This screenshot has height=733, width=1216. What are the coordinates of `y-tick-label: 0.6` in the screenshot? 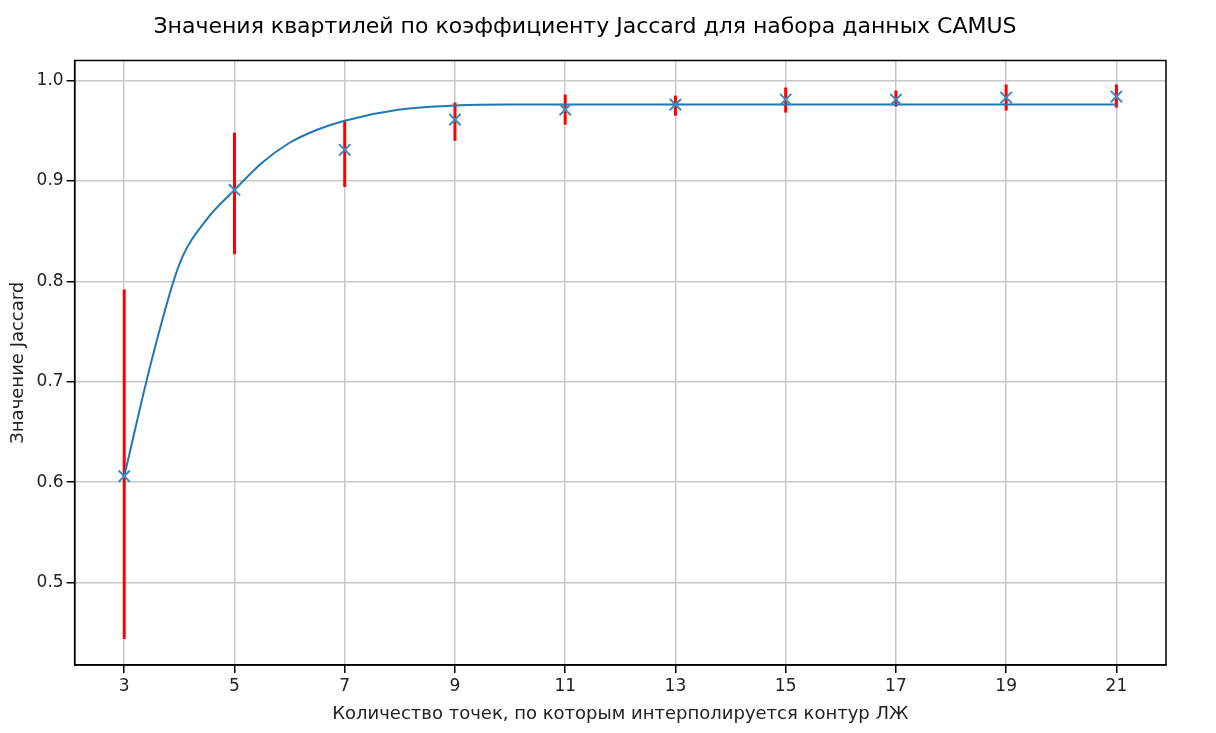 It's located at (50, 480).